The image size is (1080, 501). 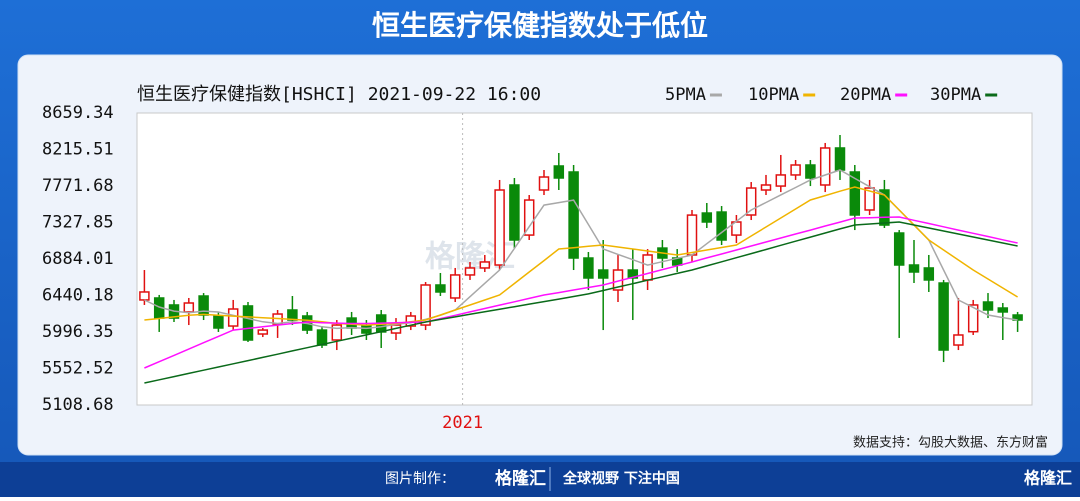 What do you see at coordinates (420, 479) in the screenshot?
I see `footer-made-by: 图片制作：` at bounding box center [420, 479].